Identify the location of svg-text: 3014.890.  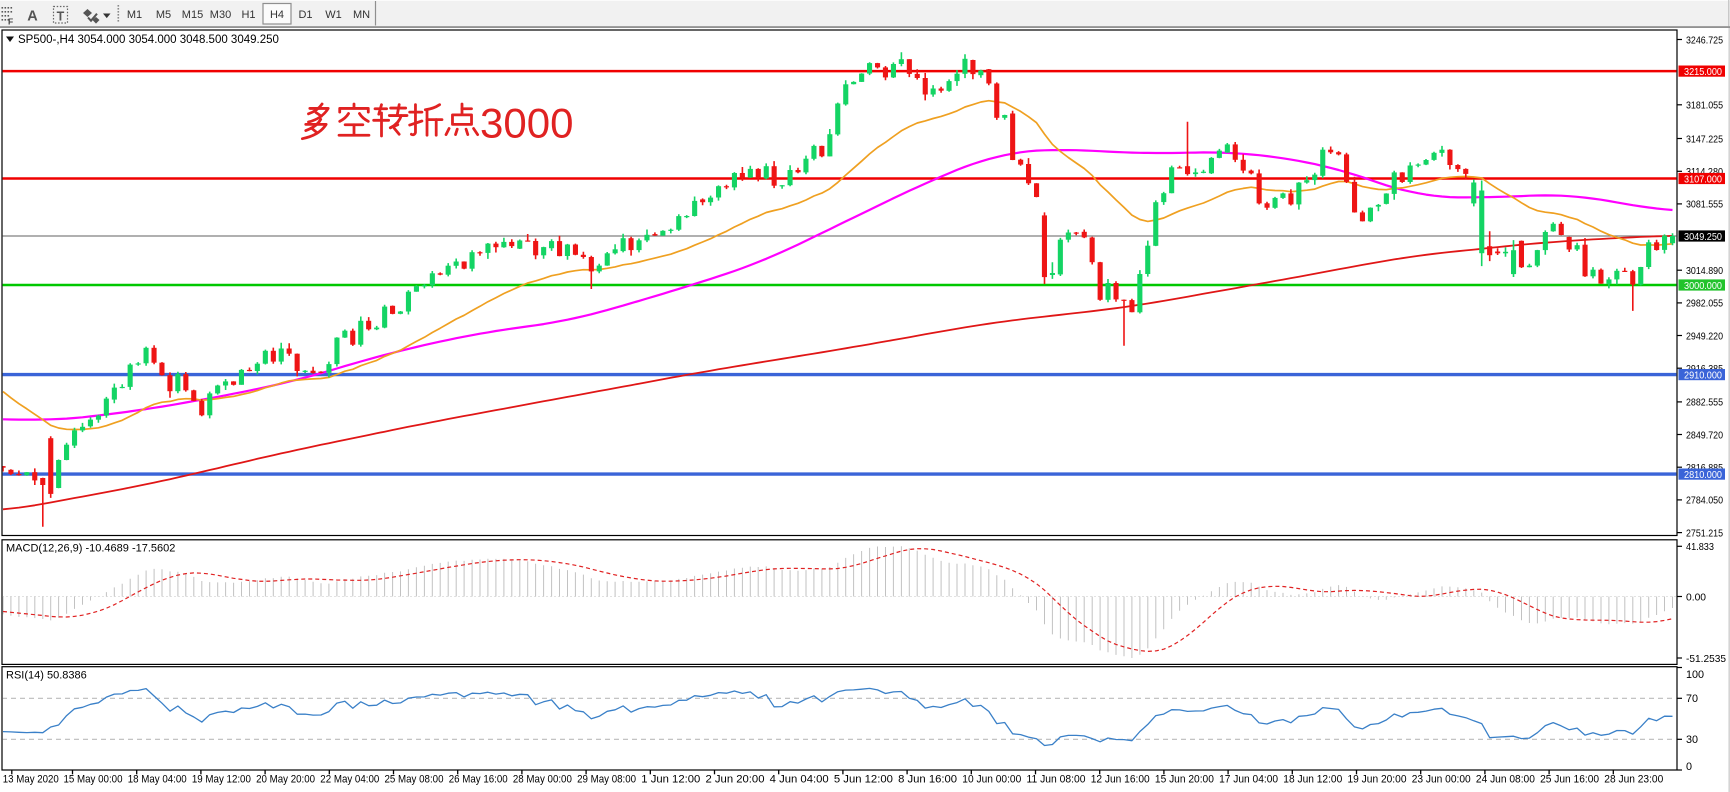
(1704, 271).